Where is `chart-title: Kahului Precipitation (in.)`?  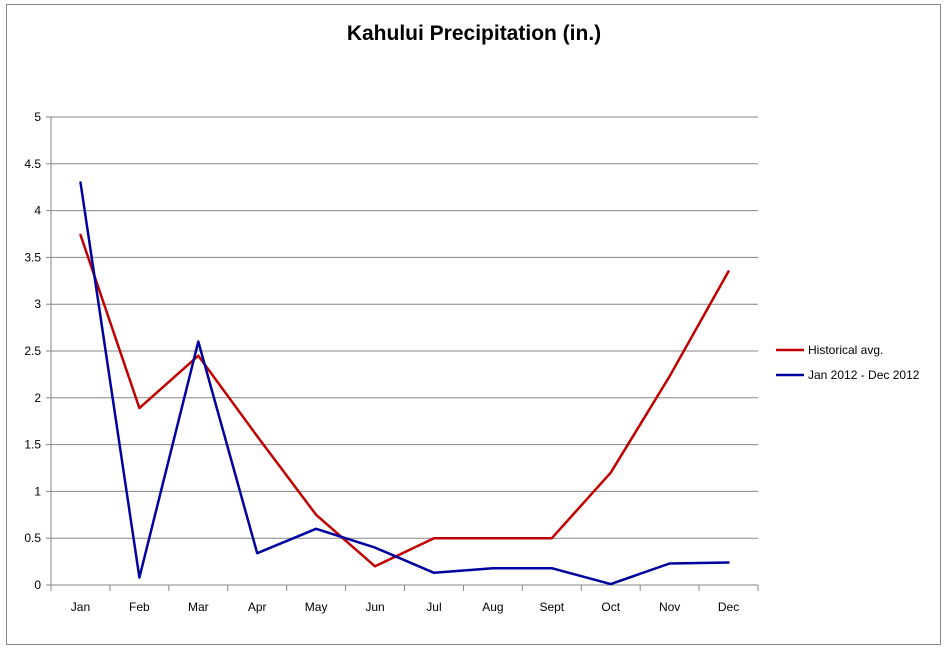 chart-title: Kahului Precipitation (in.) is located at coordinates (474, 33).